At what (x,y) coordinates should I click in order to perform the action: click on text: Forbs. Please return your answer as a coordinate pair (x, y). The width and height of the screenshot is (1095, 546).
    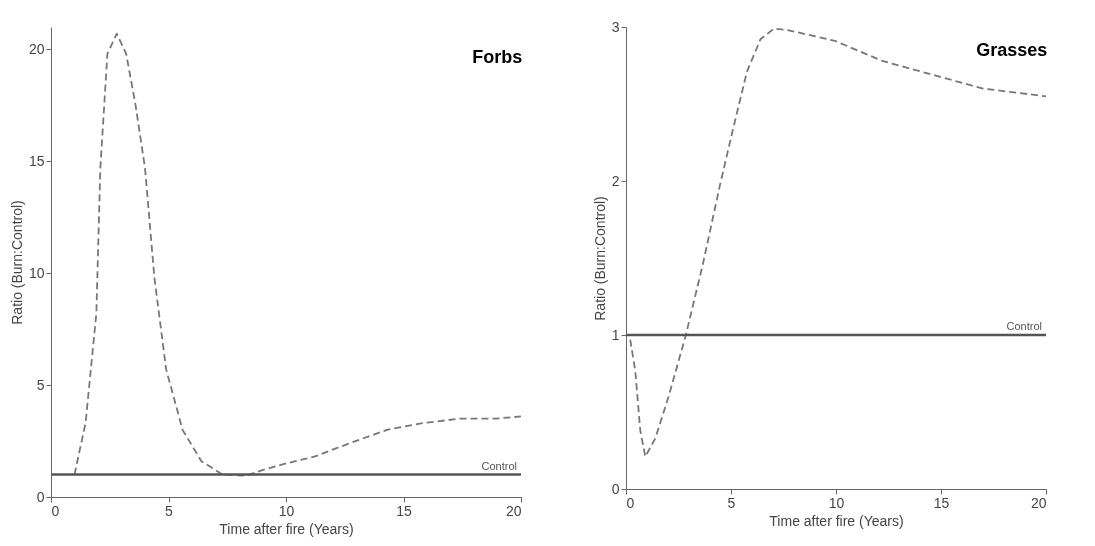
    Looking at the image, I should click on (497, 57).